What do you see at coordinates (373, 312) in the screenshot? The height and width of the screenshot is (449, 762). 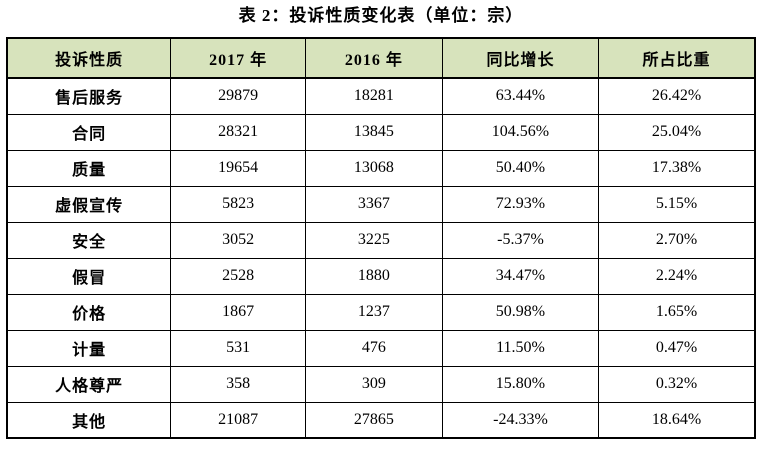 I see `data-cell: 1237` at bounding box center [373, 312].